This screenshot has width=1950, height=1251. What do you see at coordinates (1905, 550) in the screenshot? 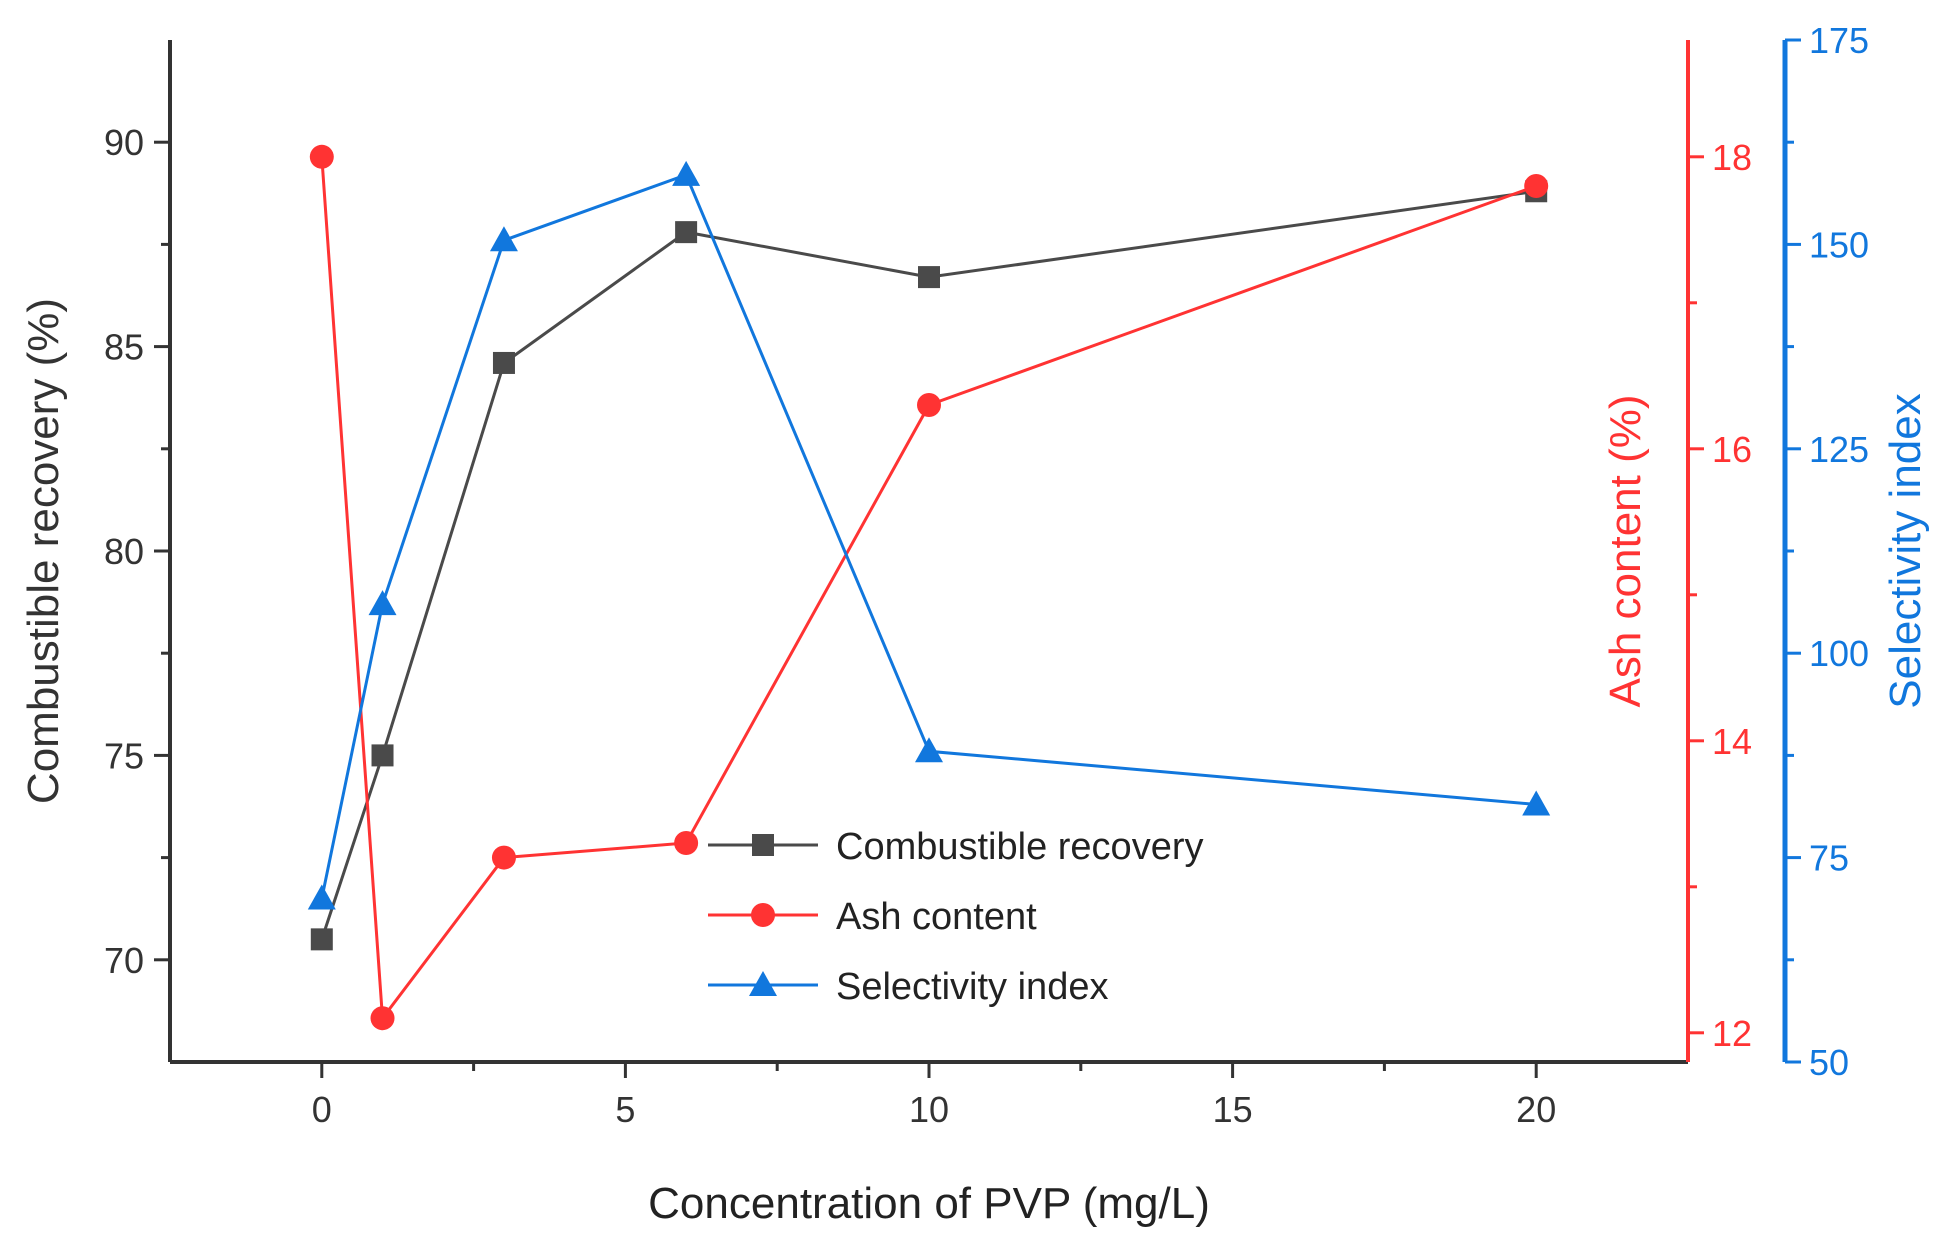
I see `selectivity-axis-title: Selectivity index` at bounding box center [1905, 550].